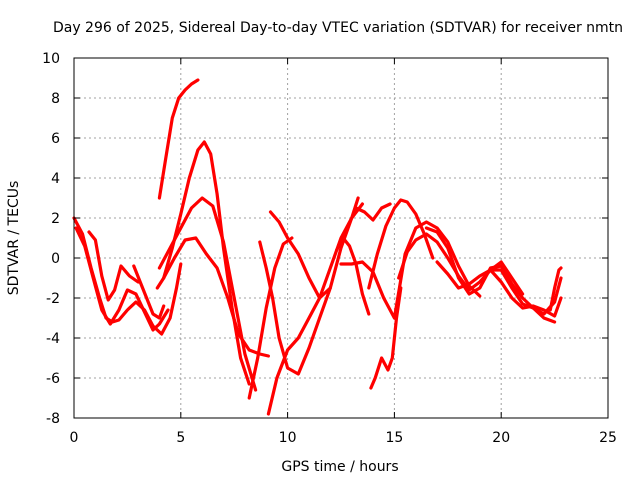  What do you see at coordinates (55, 139) in the screenshot?
I see `y-tick-label: 6` at bounding box center [55, 139].